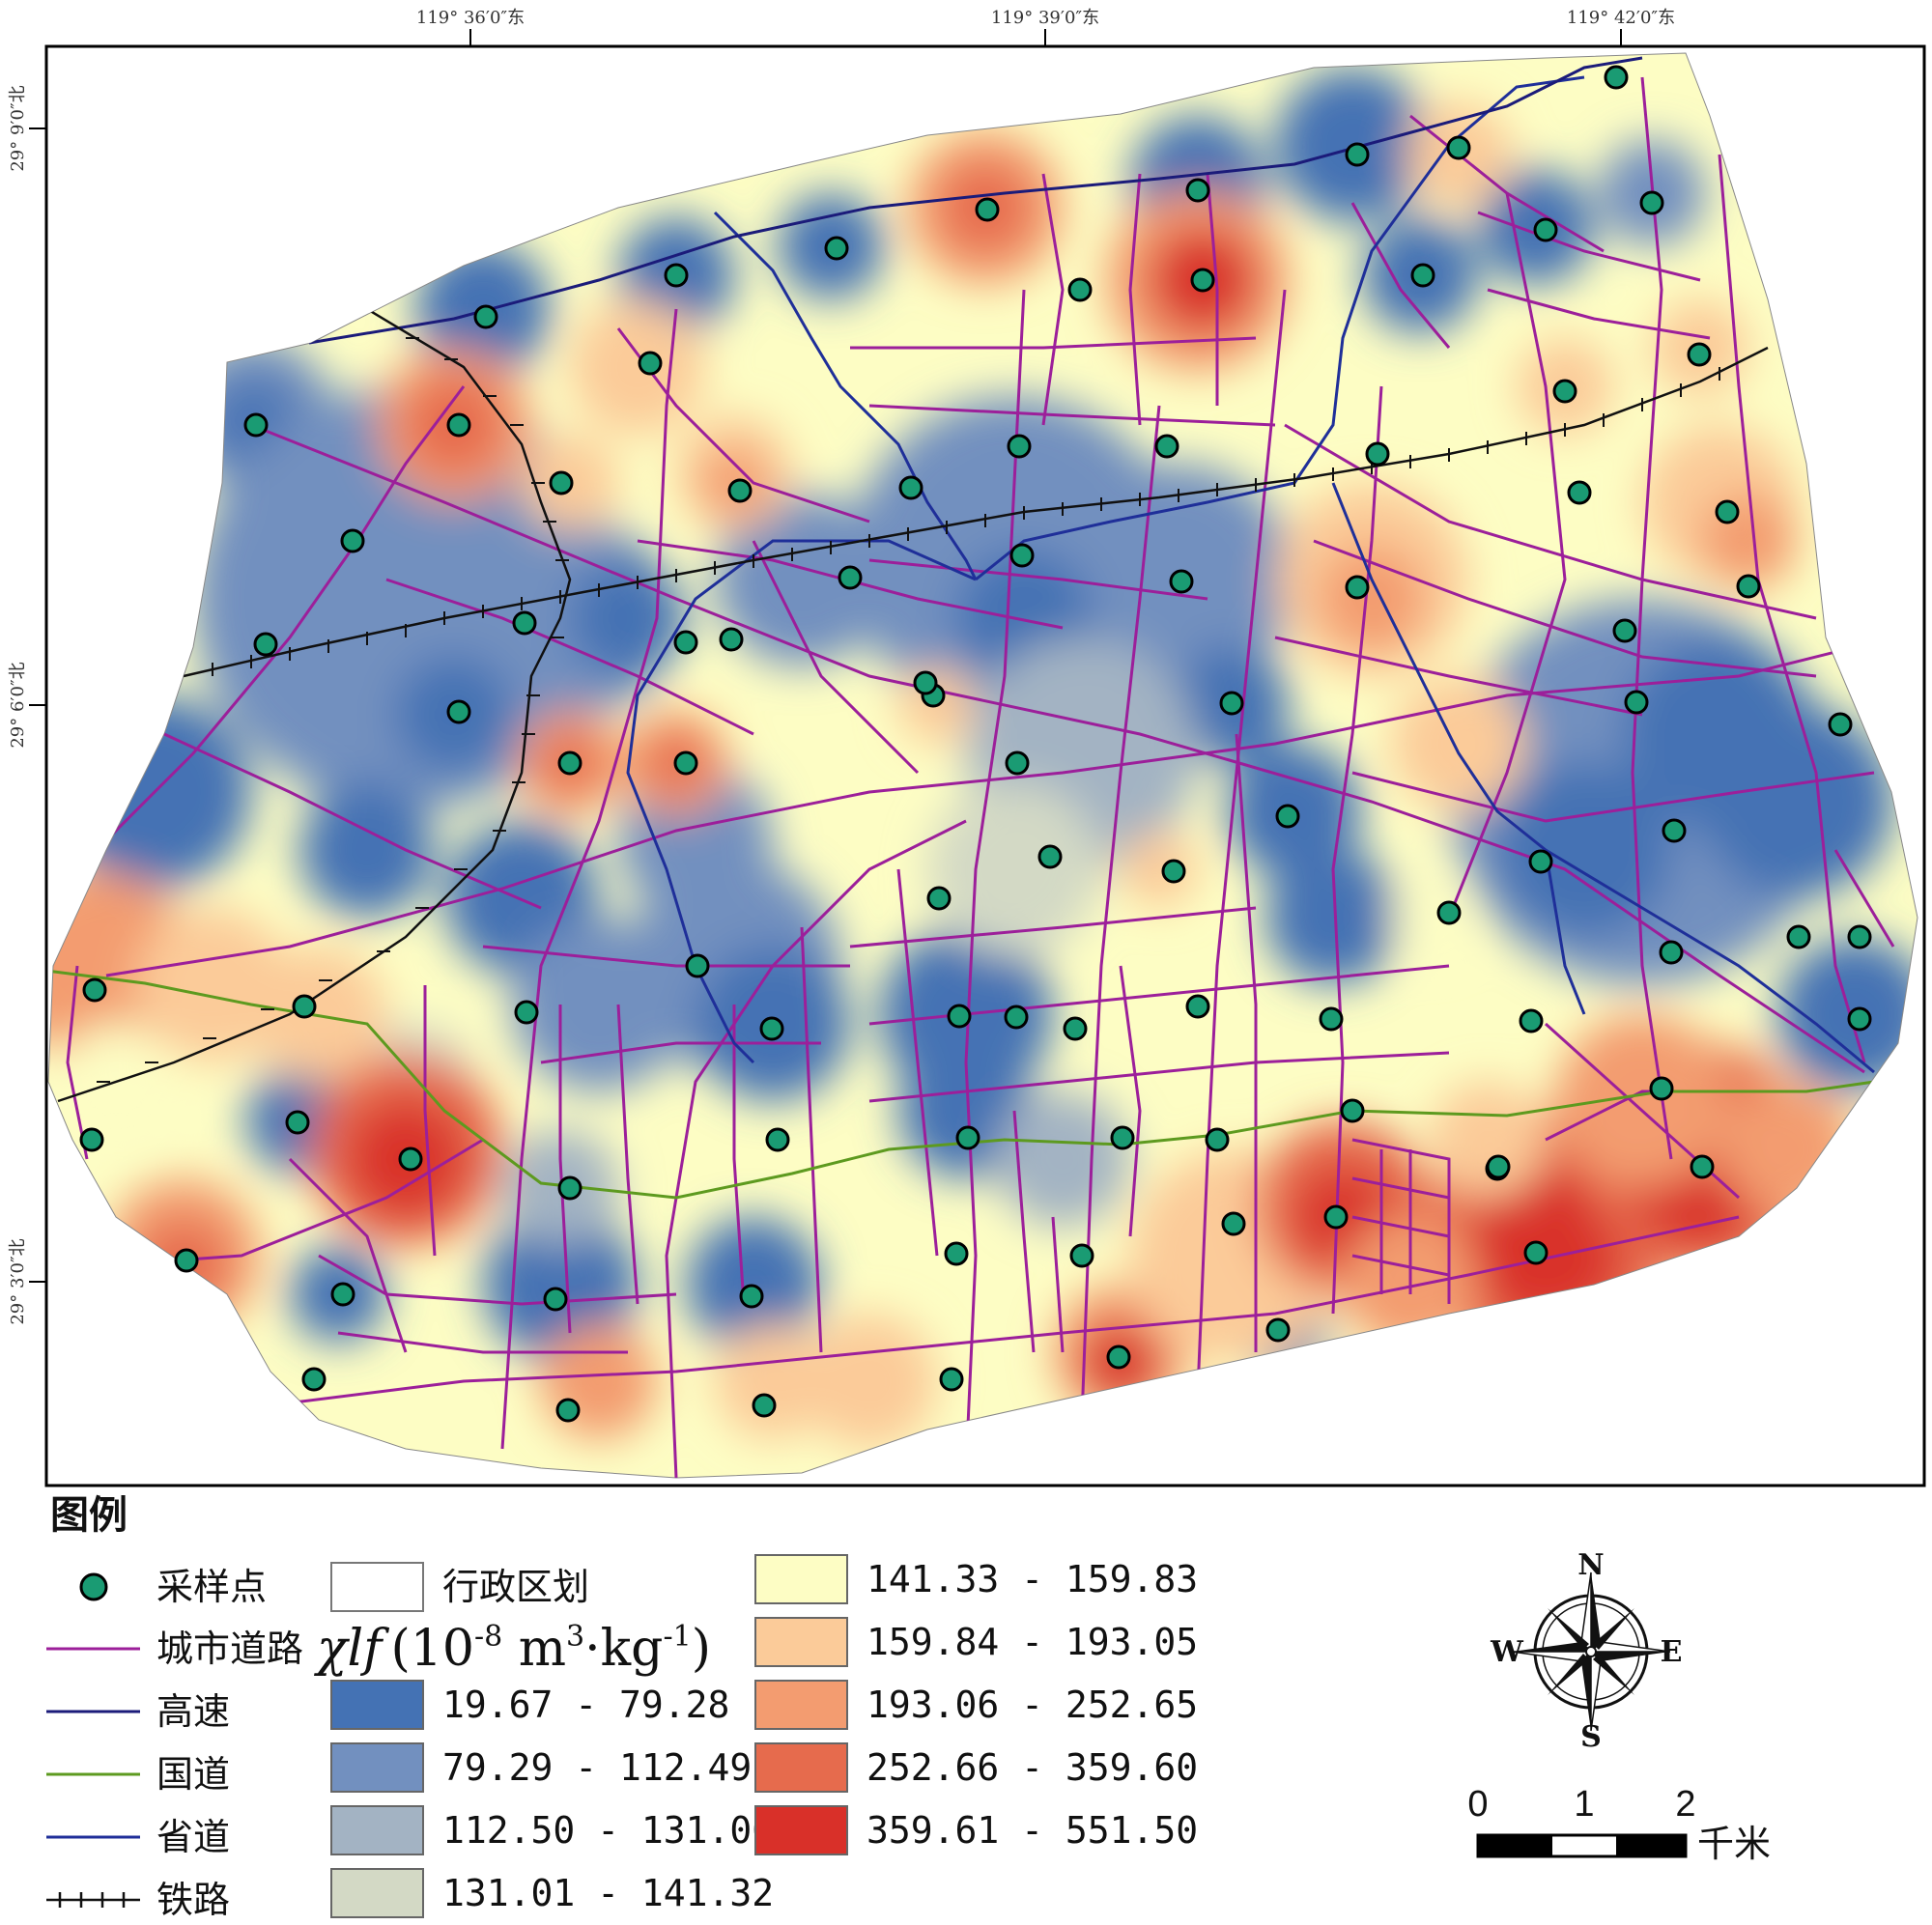 This screenshot has width=1932, height=1925. I want to click on legend-sample-point-symbol, so click(93, 1587).